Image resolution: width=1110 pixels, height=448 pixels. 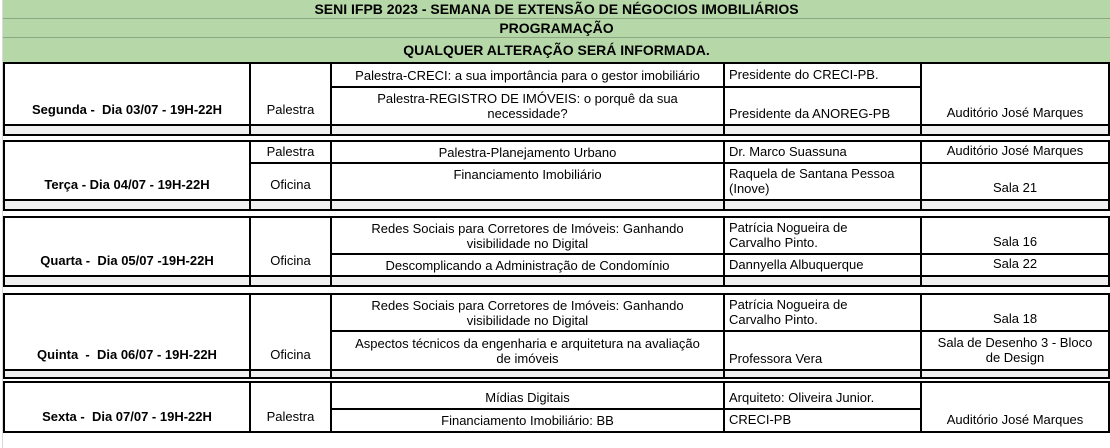 What do you see at coordinates (556, 28) in the screenshot?
I see `banner-subtitle: PROGRAMAÇÃO` at bounding box center [556, 28].